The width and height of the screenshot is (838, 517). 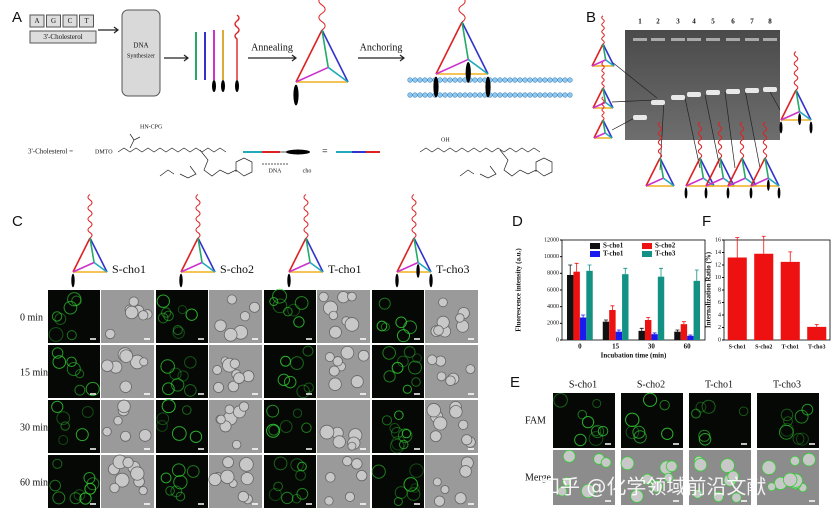 I want to click on y-tick-label: 4, so click(x=719, y=315).